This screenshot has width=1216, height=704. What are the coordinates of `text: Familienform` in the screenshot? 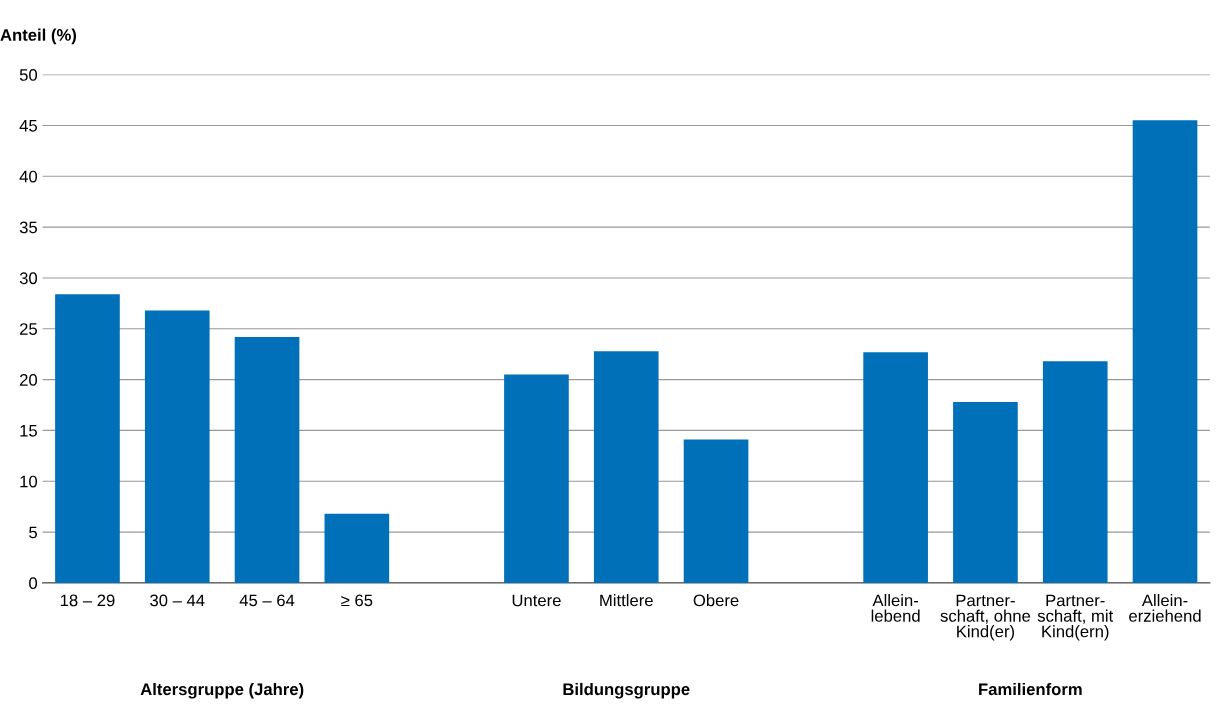 It's located at (1030, 689).